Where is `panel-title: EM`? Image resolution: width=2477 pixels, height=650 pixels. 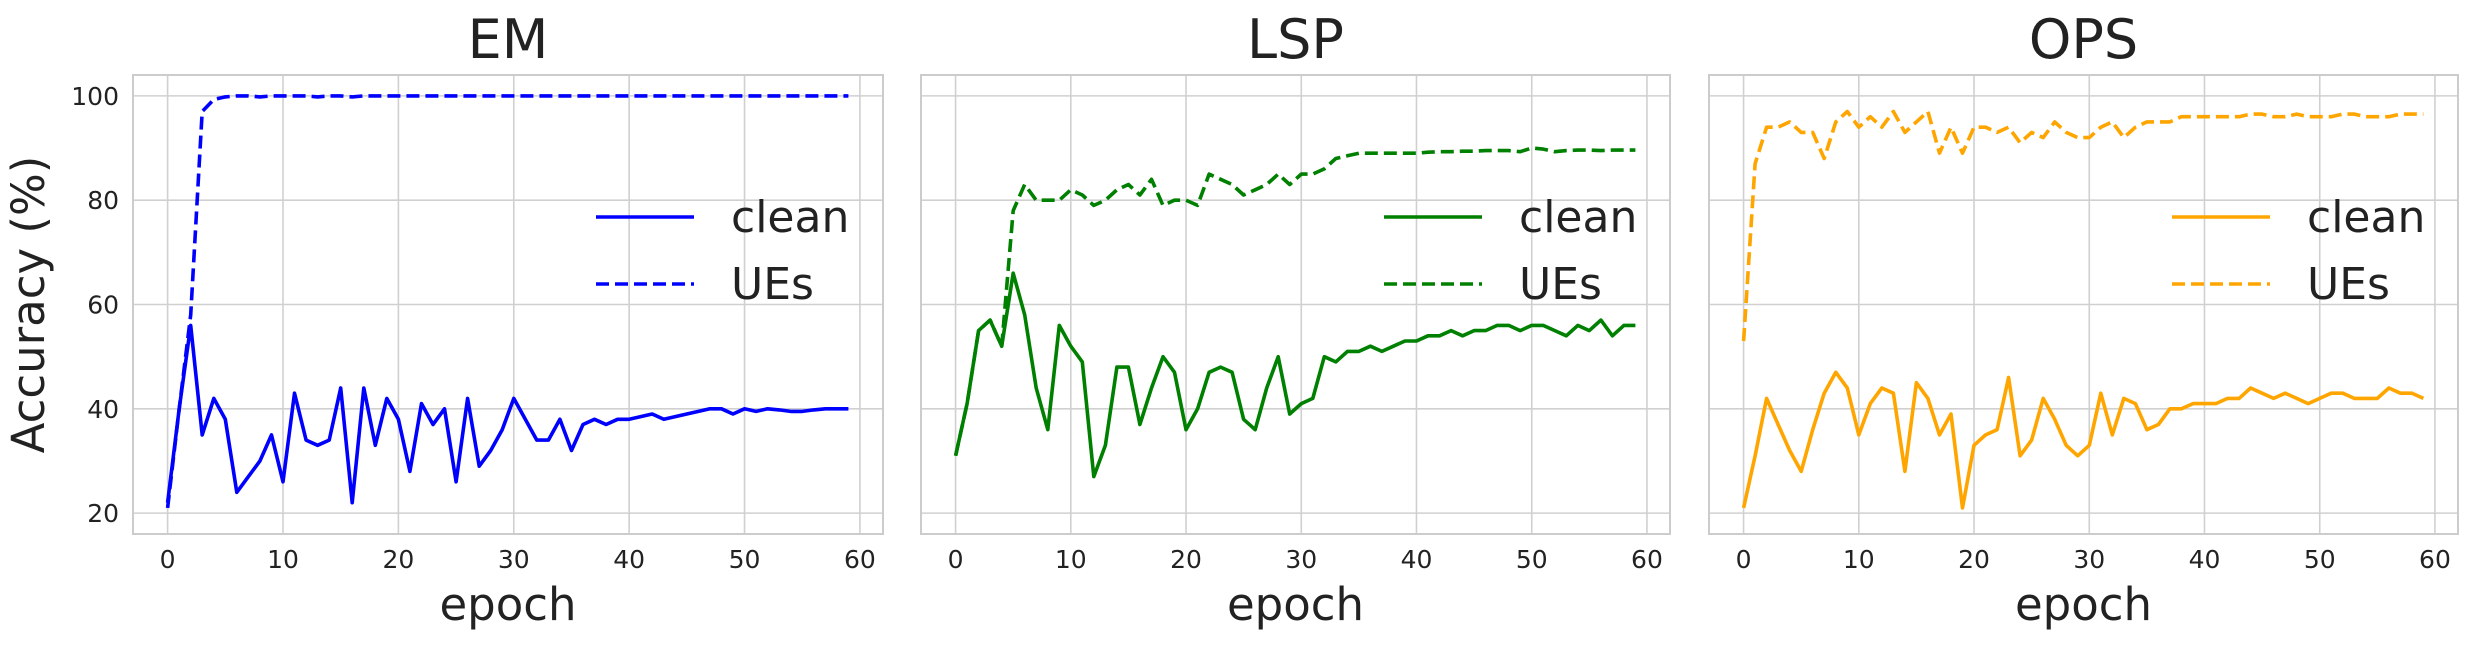
panel-title: EM is located at coordinates (508, 39).